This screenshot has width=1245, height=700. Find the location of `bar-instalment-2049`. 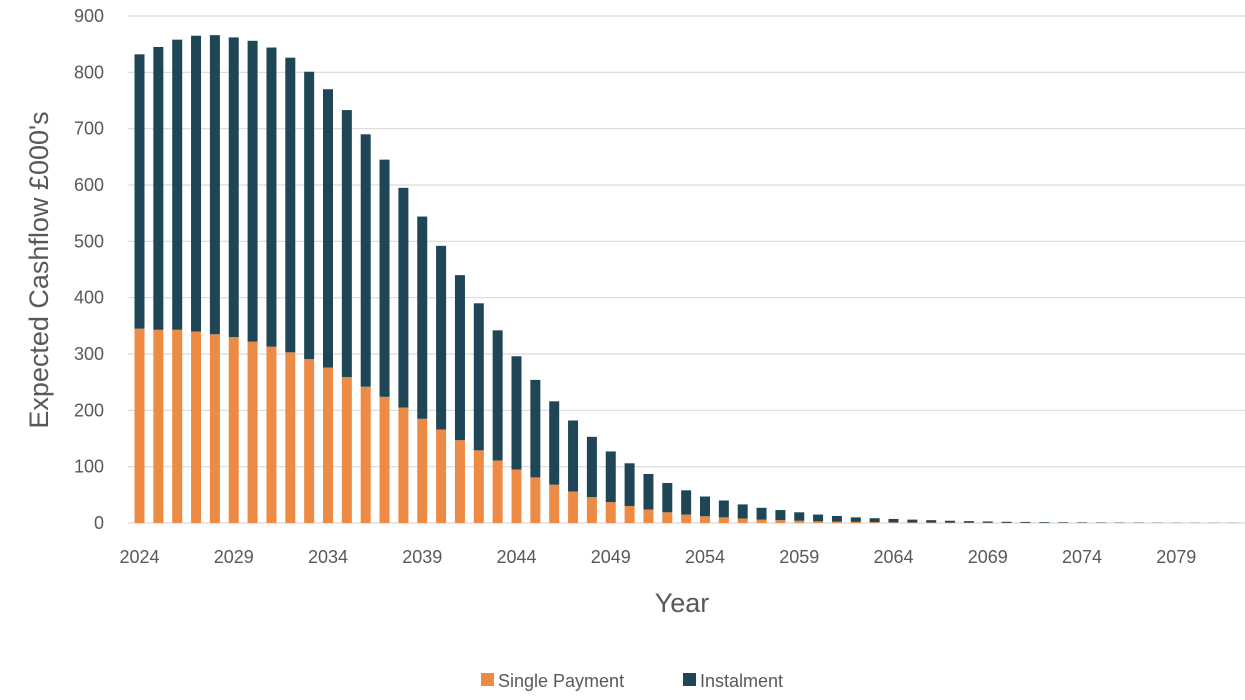

bar-instalment-2049 is located at coordinates (611, 476).